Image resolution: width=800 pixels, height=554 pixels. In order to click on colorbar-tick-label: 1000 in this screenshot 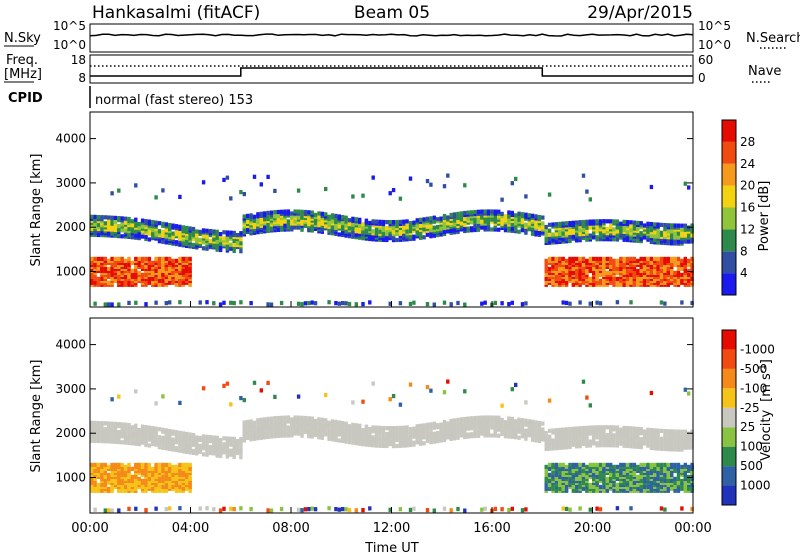, I will do `click(755, 486)`.